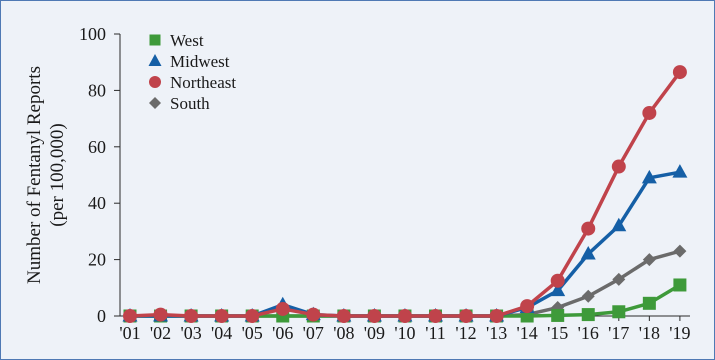 The width and height of the screenshot is (715, 360). I want to click on x-tick-label: '09, so click(374, 333).